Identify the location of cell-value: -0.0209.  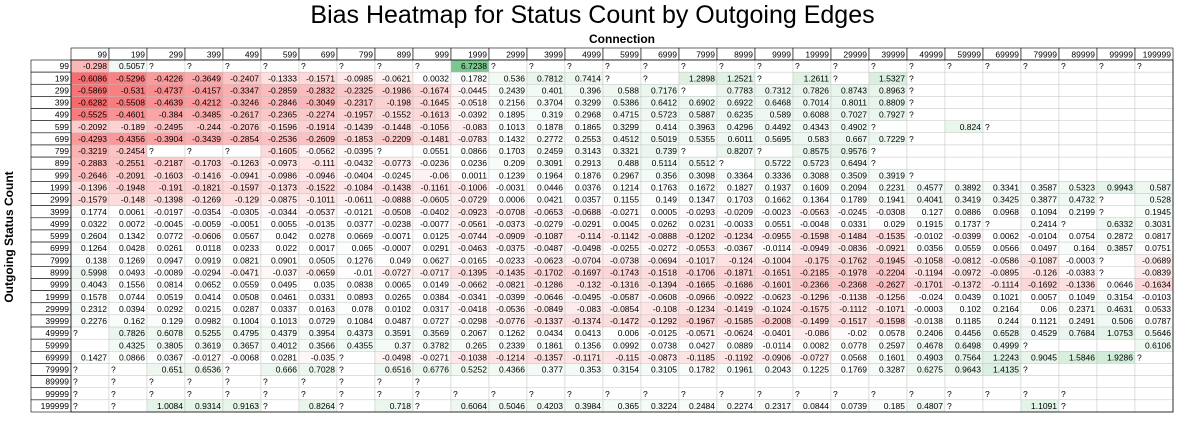
(738, 212).